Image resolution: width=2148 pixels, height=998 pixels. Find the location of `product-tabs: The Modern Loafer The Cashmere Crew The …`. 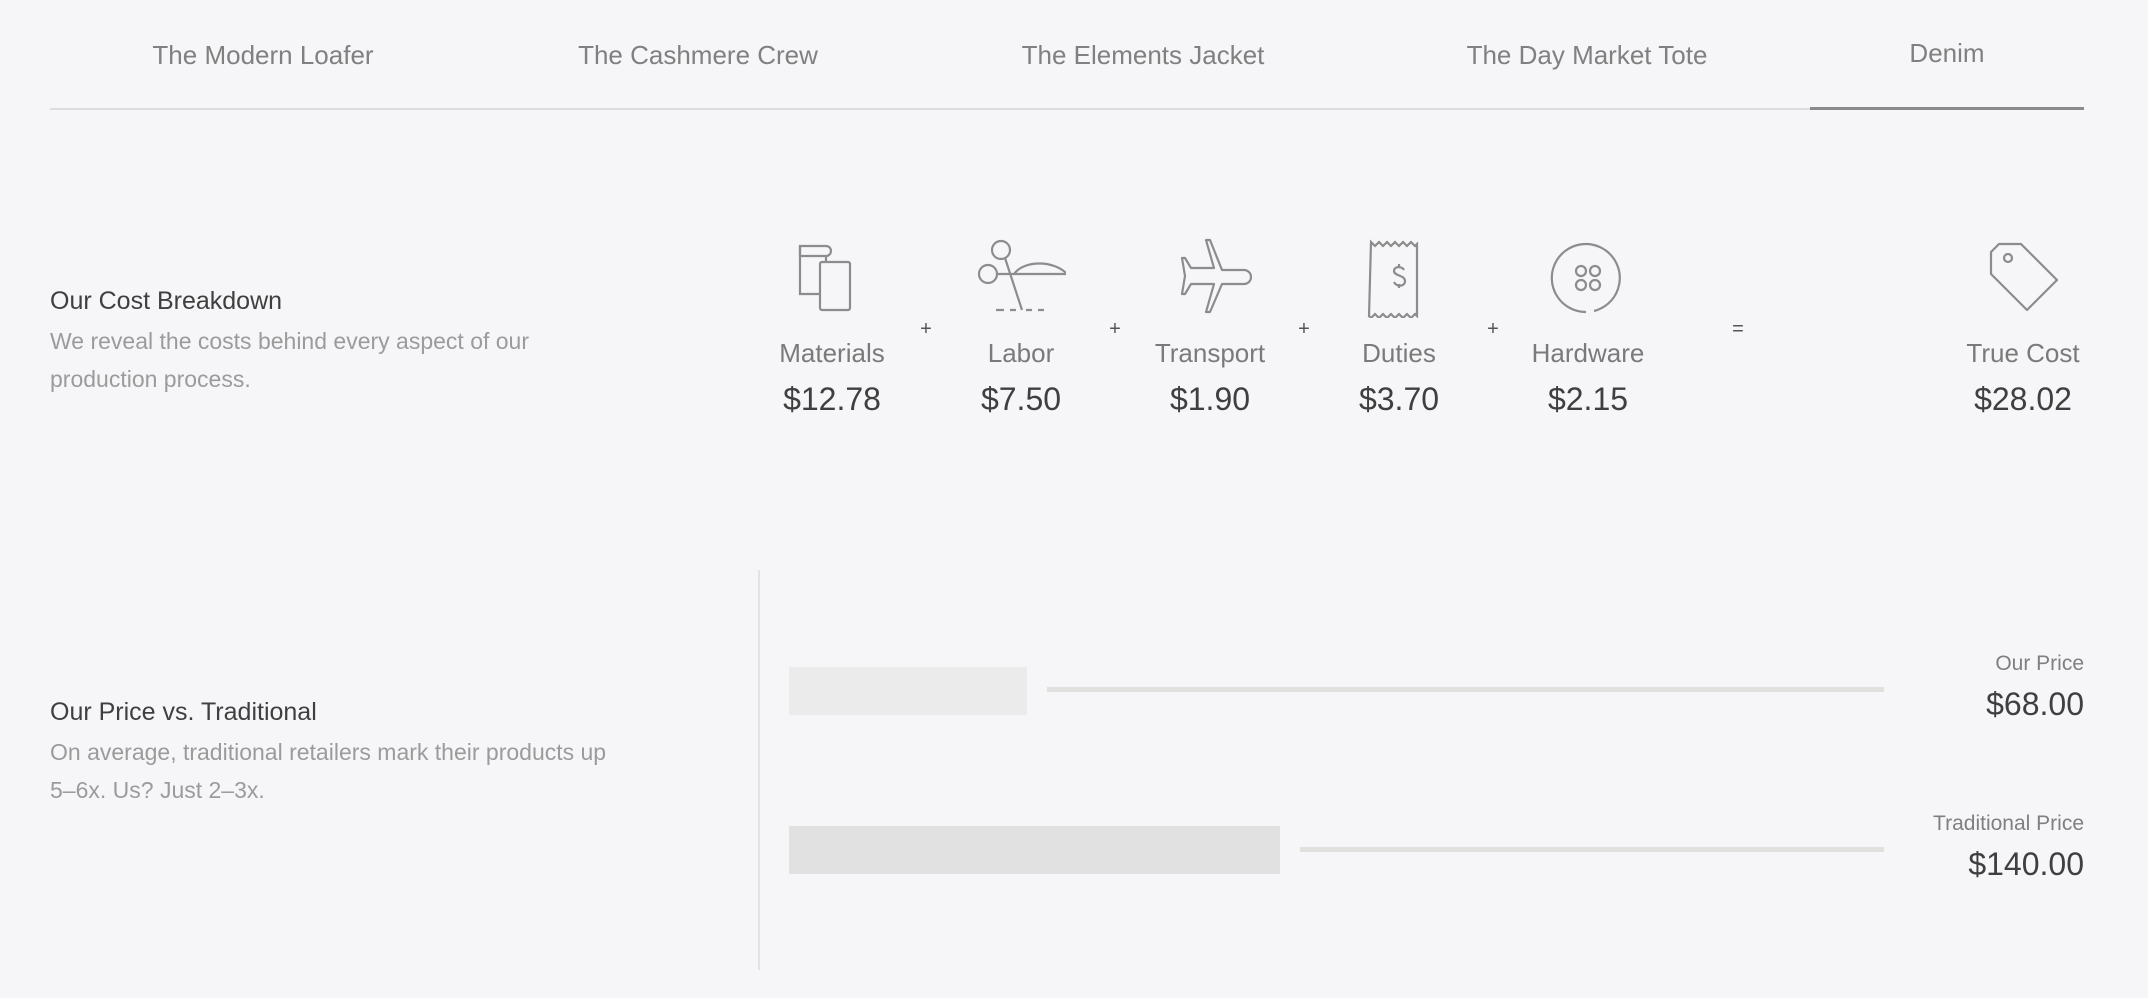

product-tabs: The Modern Loafer The Cashmere Crew The … is located at coordinates (1067, 55).